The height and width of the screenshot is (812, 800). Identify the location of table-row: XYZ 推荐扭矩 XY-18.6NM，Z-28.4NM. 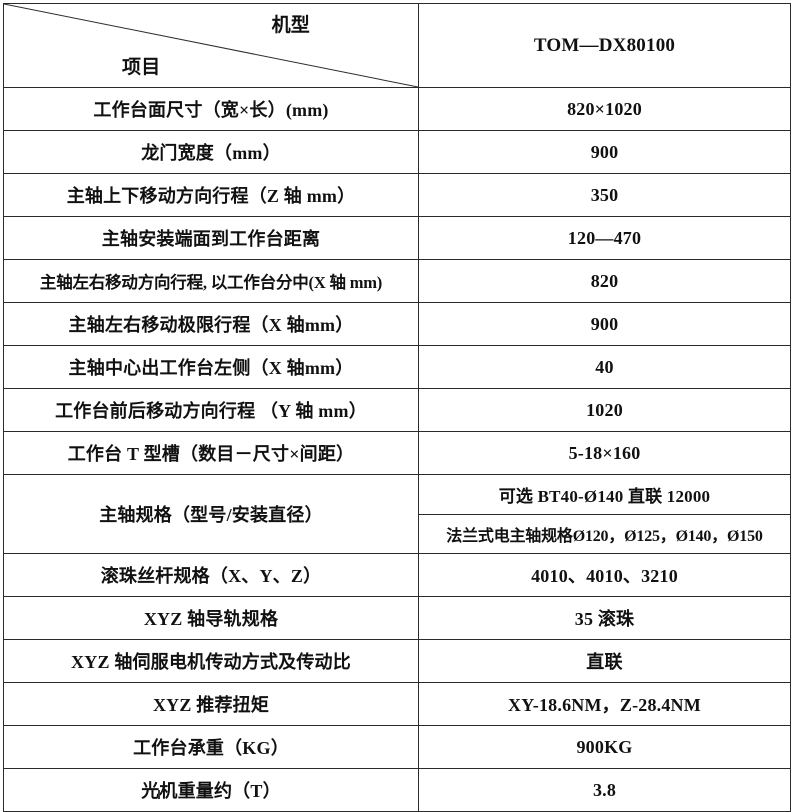
(397, 704).